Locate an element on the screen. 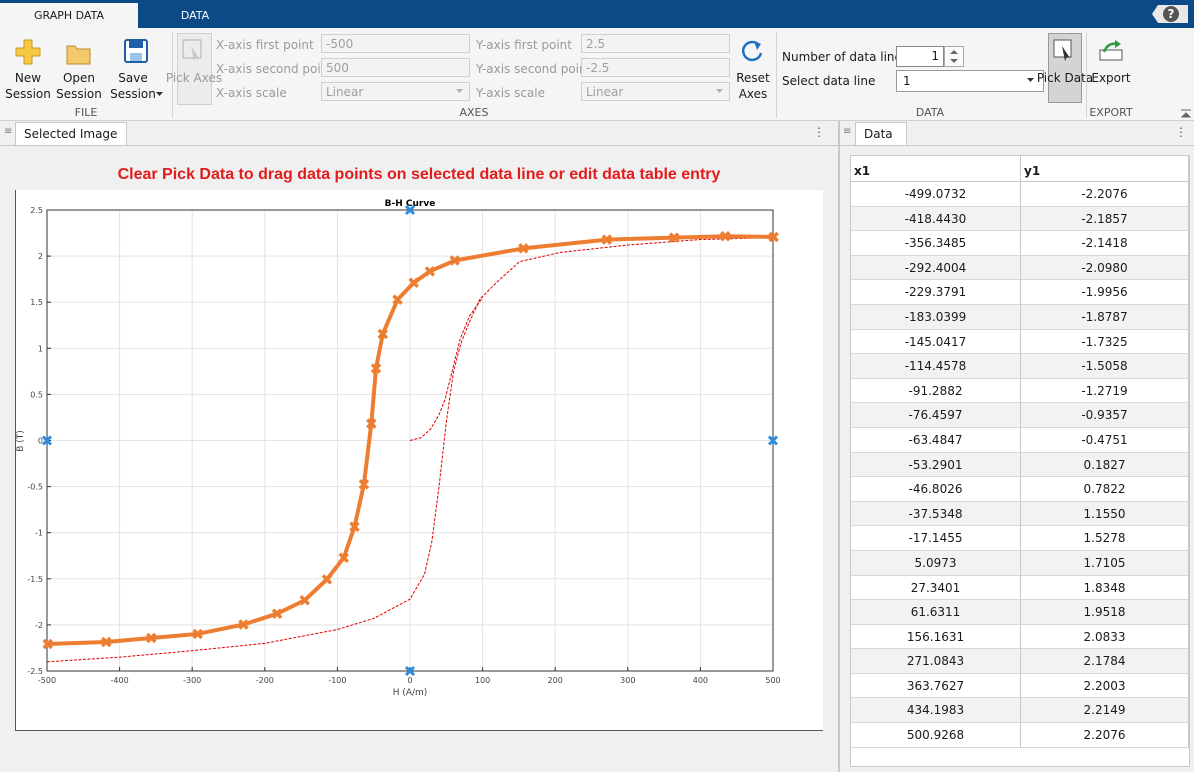 The width and height of the screenshot is (1194, 772). x-tick-label: -200 is located at coordinates (265, 680).